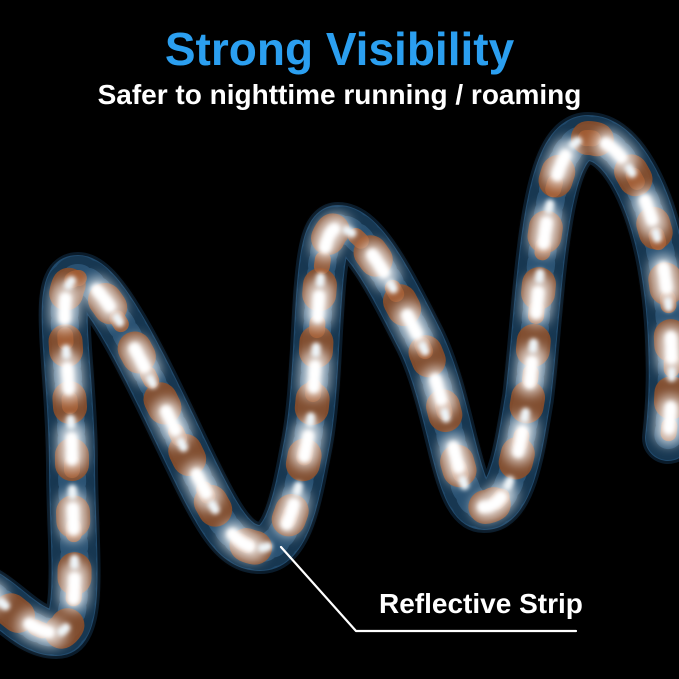 This screenshot has height=679, width=679. What do you see at coordinates (481, 603) in the screenshot?
I see `reflective-strip-label: Reflective Strip` at bounding box center [481, 603].